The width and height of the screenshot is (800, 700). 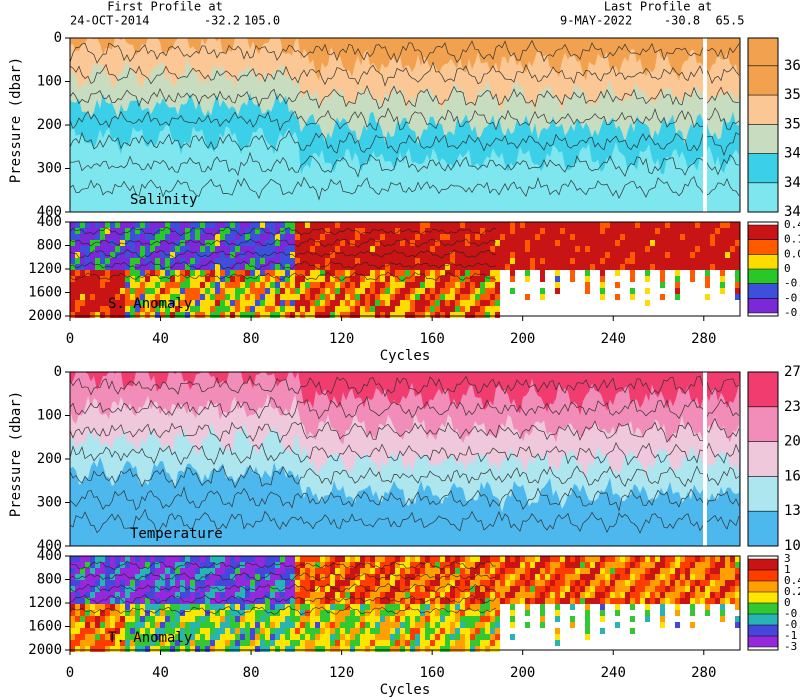 What do you see at coordinates (730, 21) in the screenshot?
I see `last-lon: 65.5` at bounding box center [730, 21].